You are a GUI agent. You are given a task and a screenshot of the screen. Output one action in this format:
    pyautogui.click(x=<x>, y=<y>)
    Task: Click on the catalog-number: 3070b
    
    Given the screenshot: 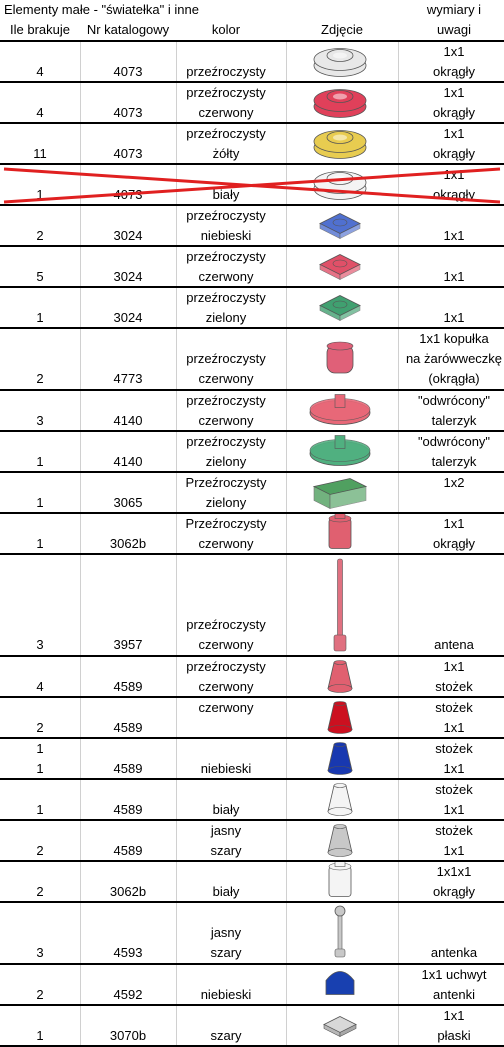 What is the action you would take?
    pyautogui.click(x=128, y=1035)
    